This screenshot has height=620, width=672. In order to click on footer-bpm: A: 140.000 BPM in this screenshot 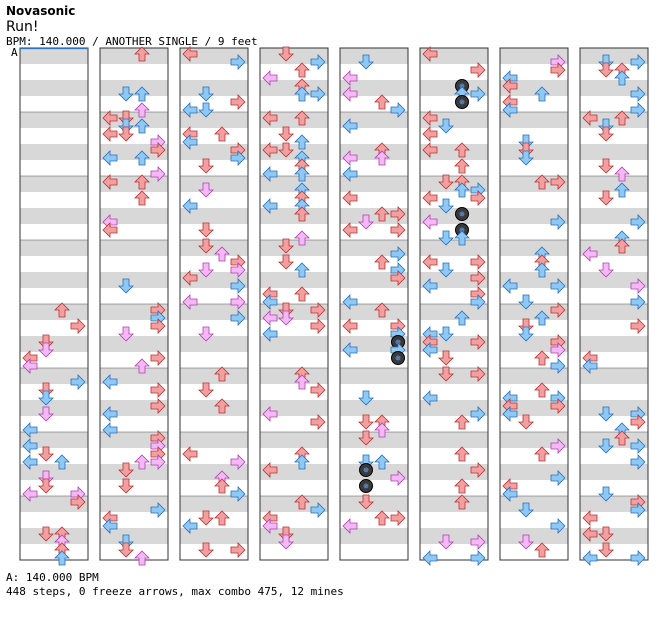, I will do `click(52, 577)`.